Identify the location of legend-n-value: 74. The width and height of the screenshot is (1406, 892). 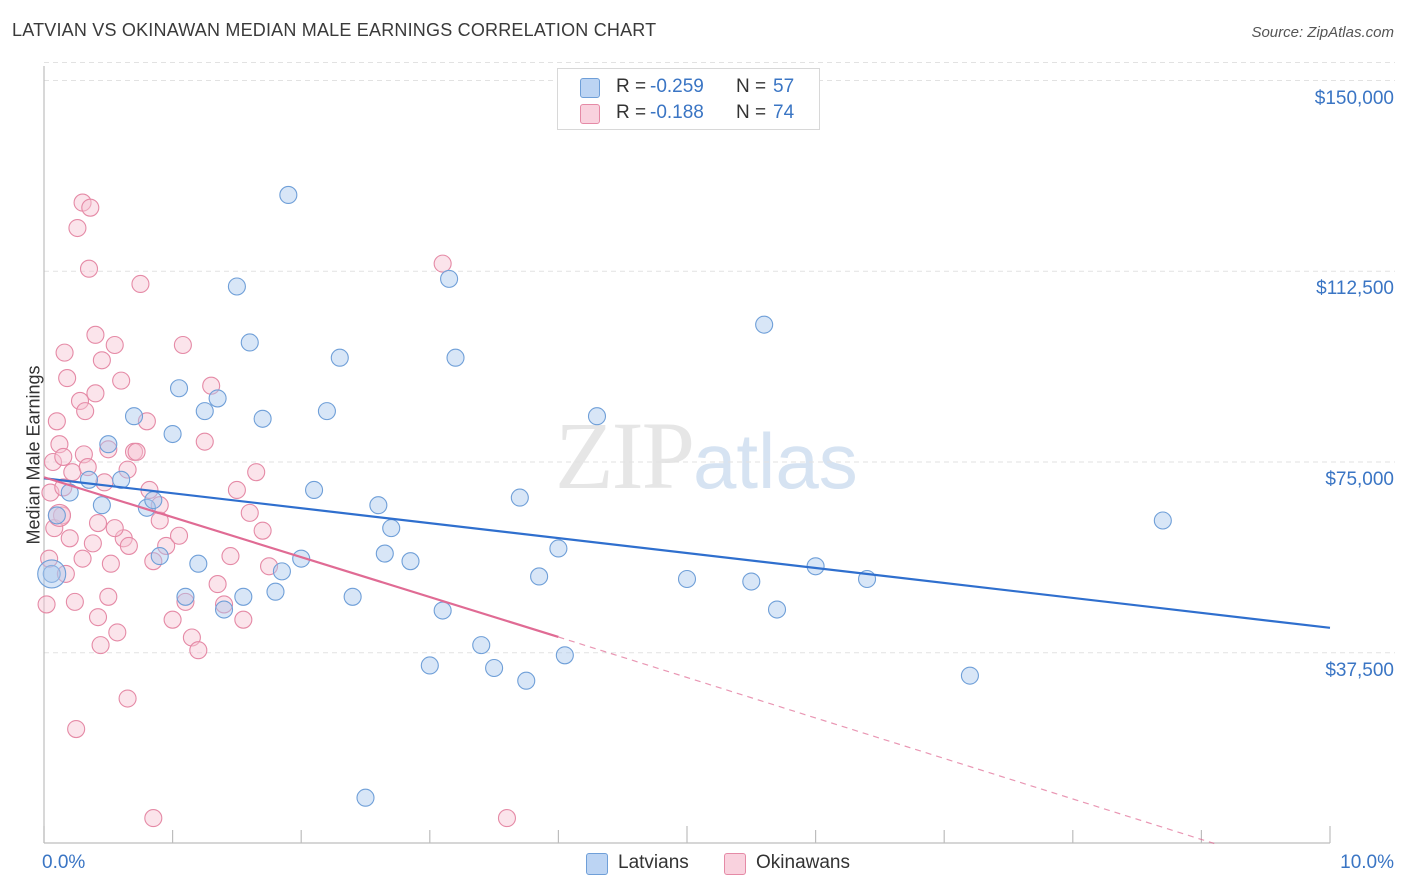
(784, 112).